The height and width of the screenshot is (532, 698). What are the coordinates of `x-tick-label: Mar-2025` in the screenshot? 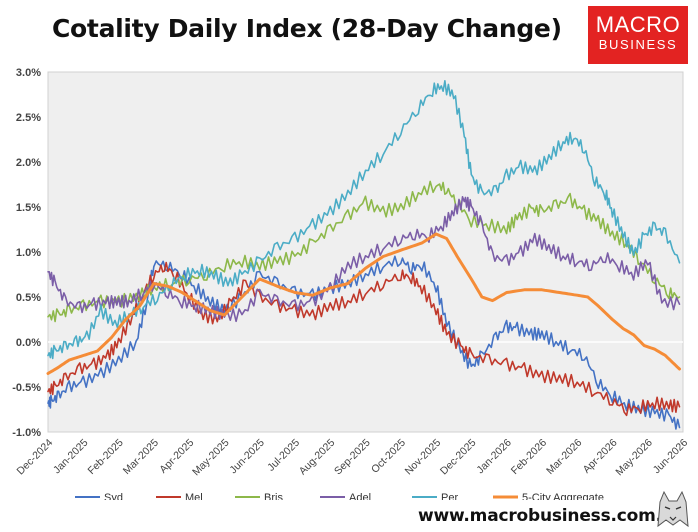 It's located at (141, 457).